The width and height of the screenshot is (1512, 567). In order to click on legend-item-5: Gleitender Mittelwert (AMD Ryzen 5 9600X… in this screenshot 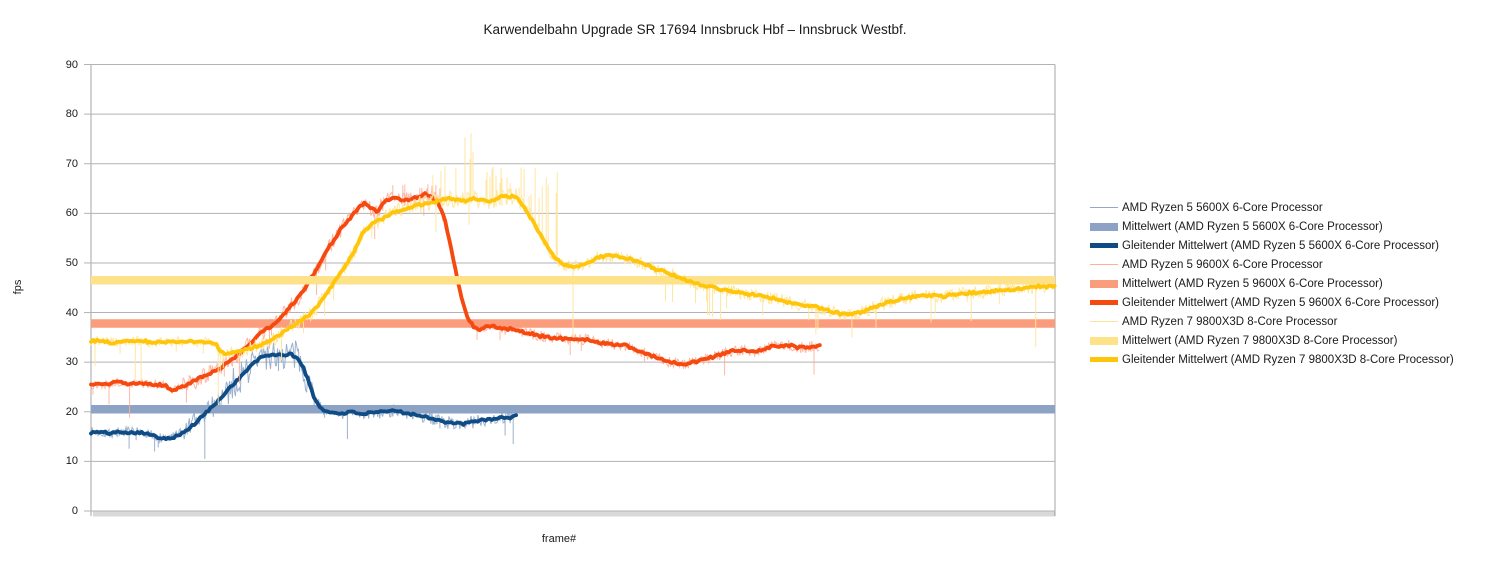, I will do `click(1272, 302)`.